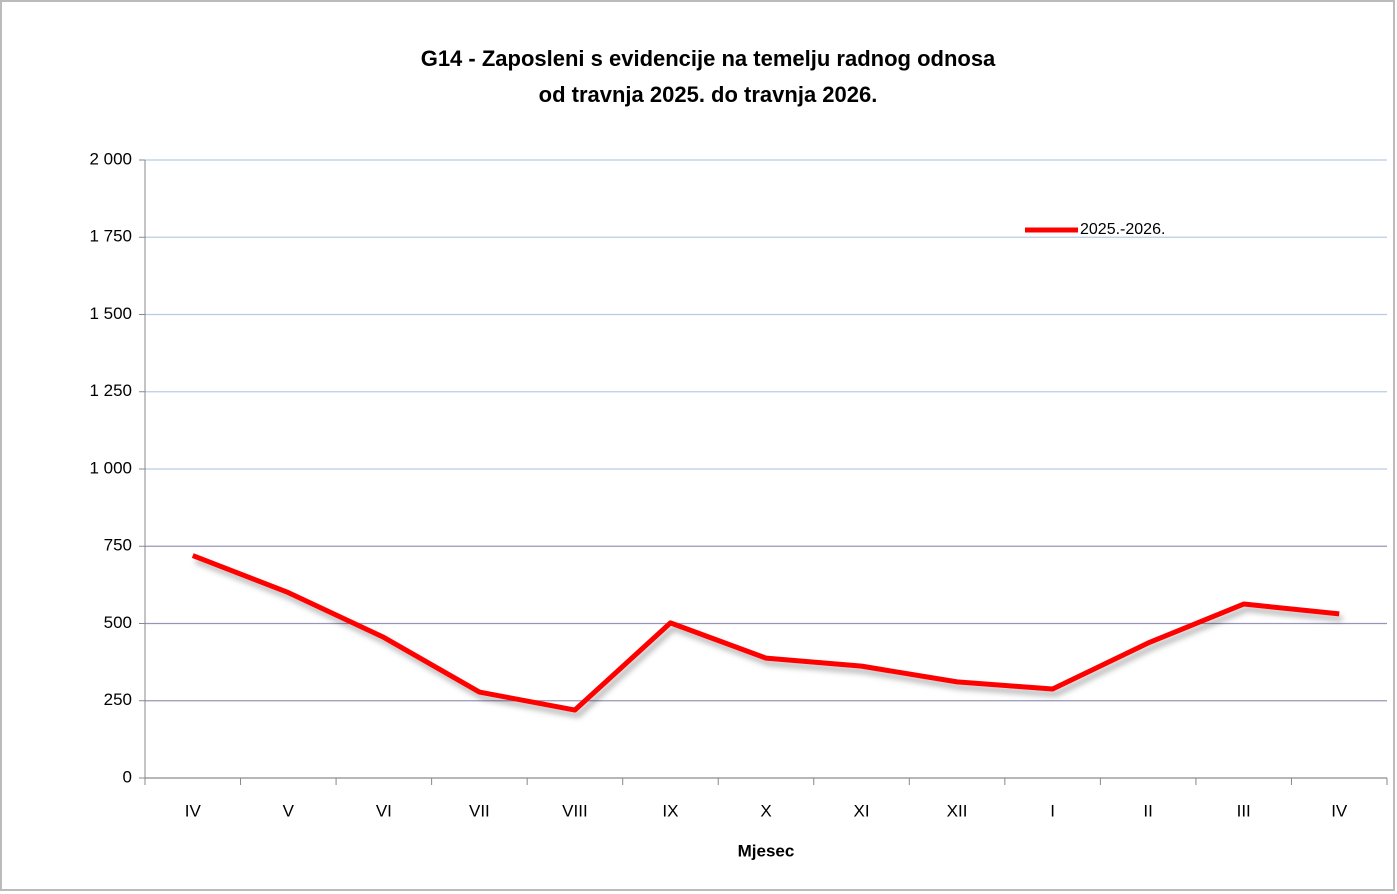  I want to click on x-tick-label: XI, so click(862, 810).